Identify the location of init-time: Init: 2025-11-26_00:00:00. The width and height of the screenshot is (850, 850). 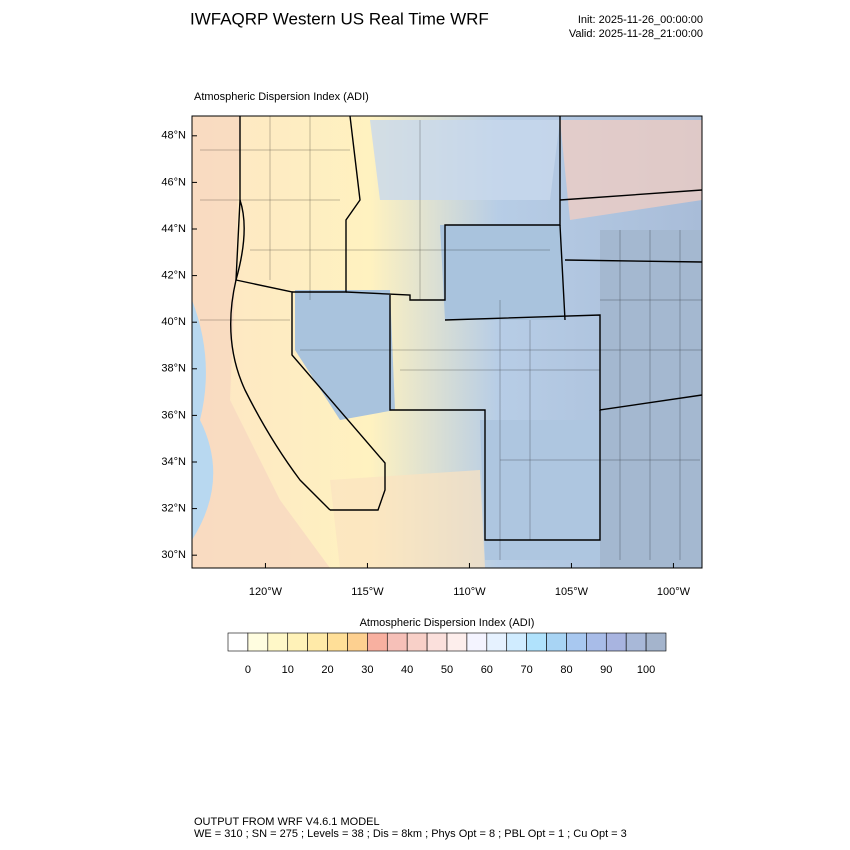
(640, 20).